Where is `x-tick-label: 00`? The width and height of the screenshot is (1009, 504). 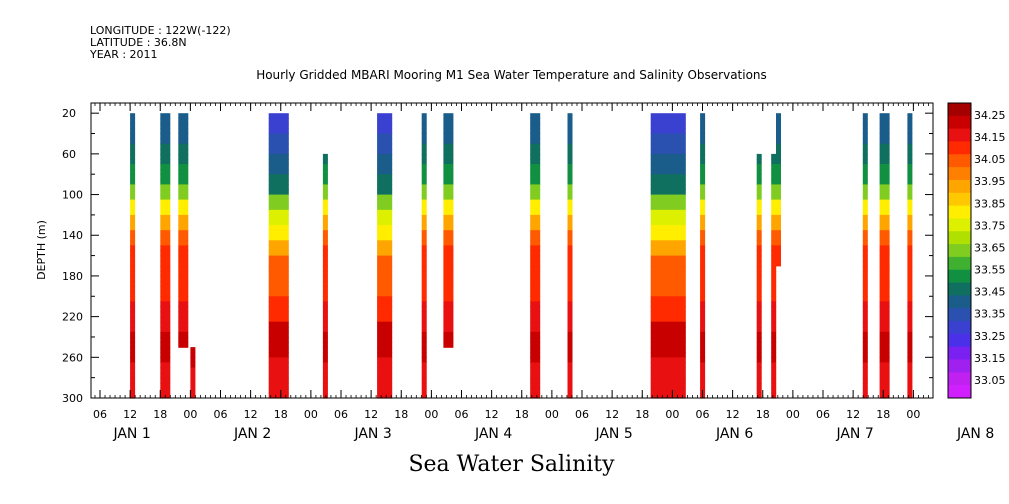
x-tick-label: 00 is located at coordinates (311, 414).